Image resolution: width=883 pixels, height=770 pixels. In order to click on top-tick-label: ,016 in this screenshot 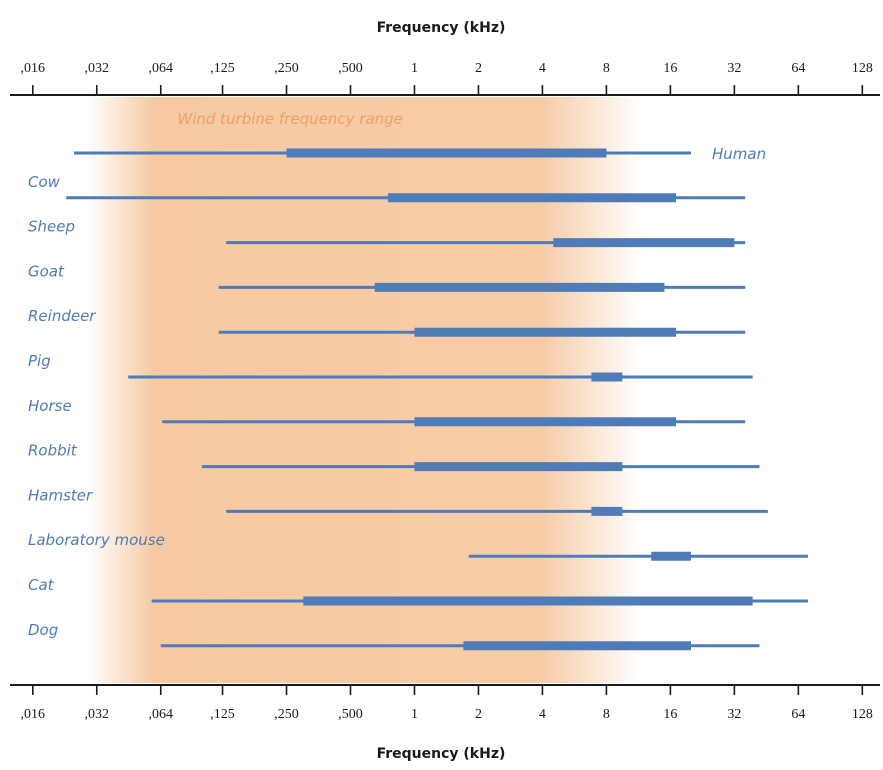, I will do `click(33, 68)`.